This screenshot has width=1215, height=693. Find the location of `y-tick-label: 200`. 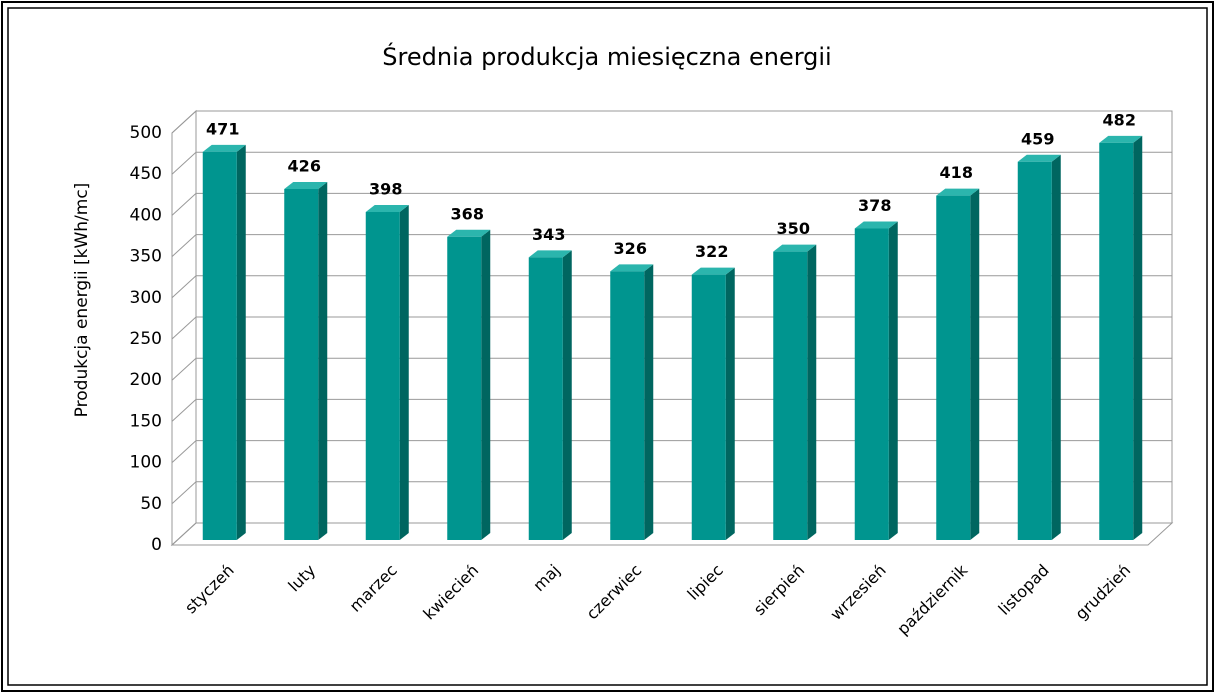

y-tick-label: 200 is located at coordinates (146, 380).